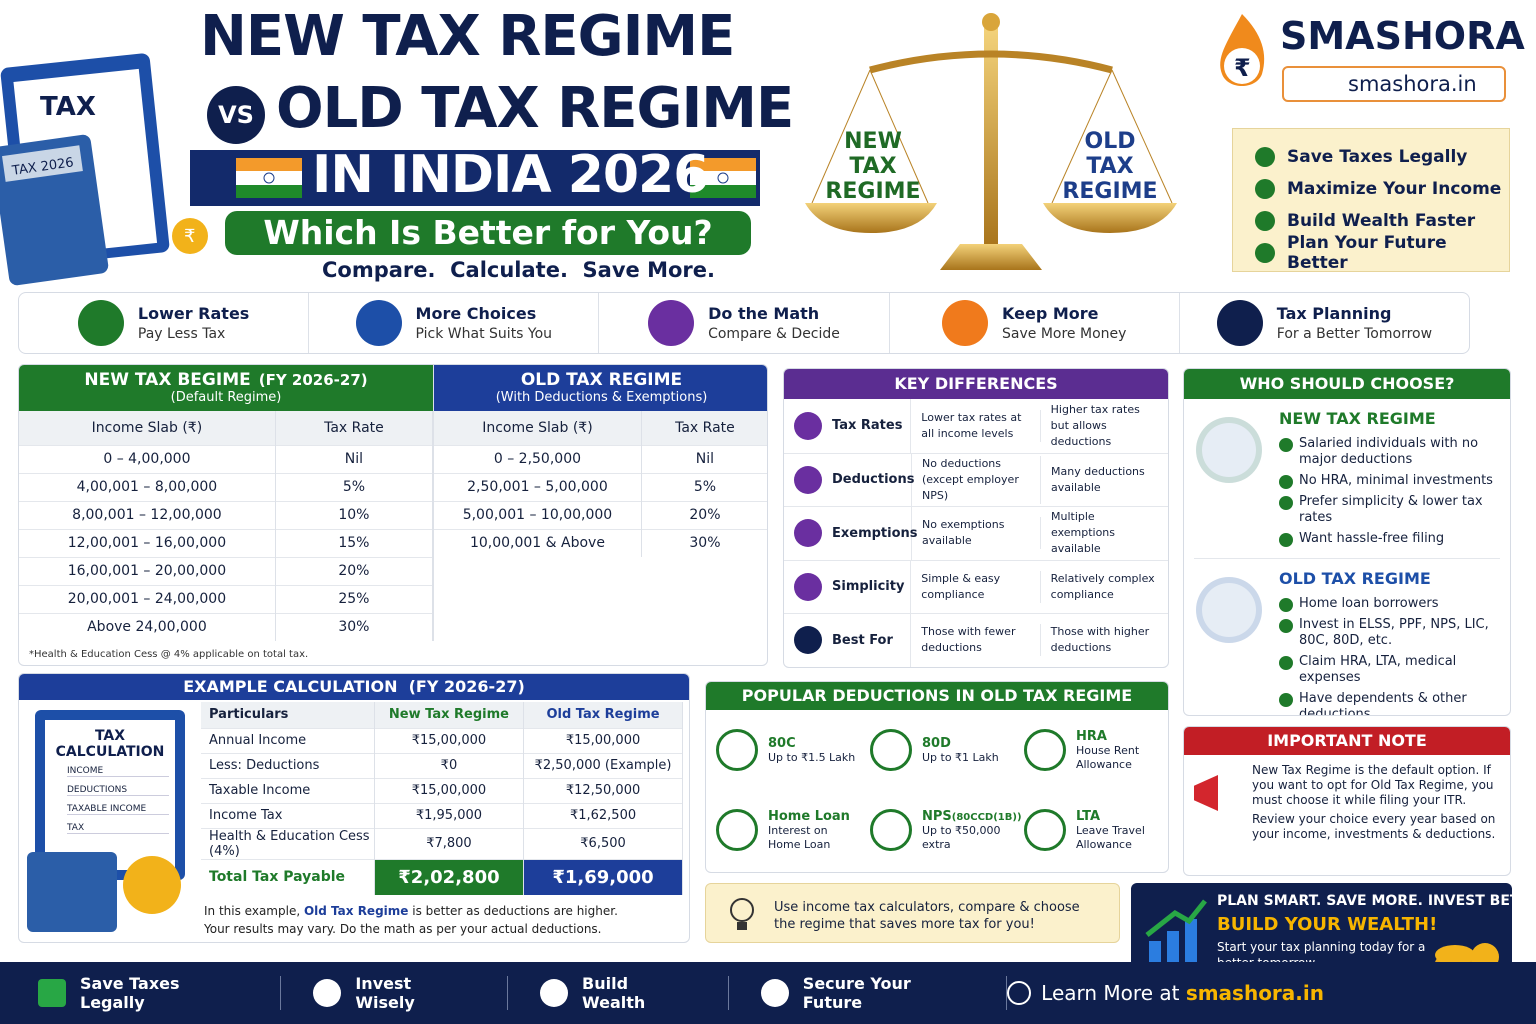  I want to click on table-title: NEW TAX BEGIME (FY 2026-27), so click(226, 380).